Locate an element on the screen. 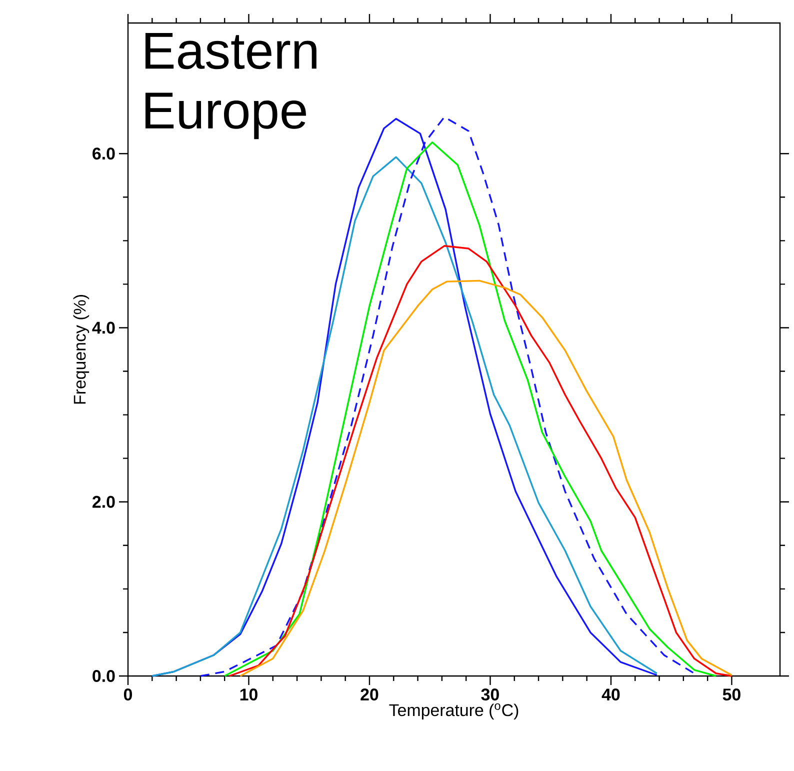  y-tick-label: 6.0 is located at coordinates (103, 154).